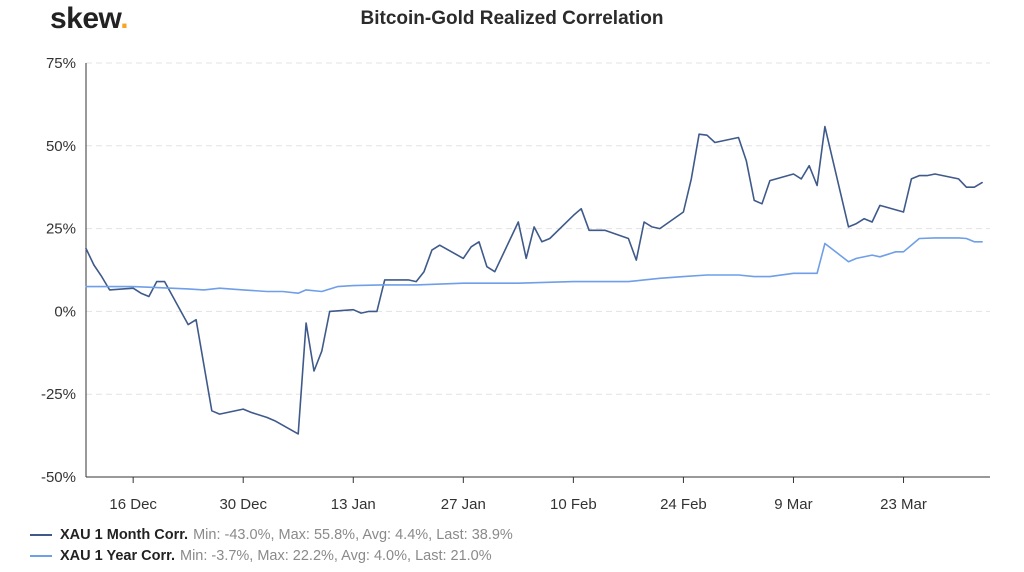 The image size is (1024, 572). Describe the element at coordinates (683, 504) in the screenshot. I see `x-tick-label: 24 Feb` at that location.